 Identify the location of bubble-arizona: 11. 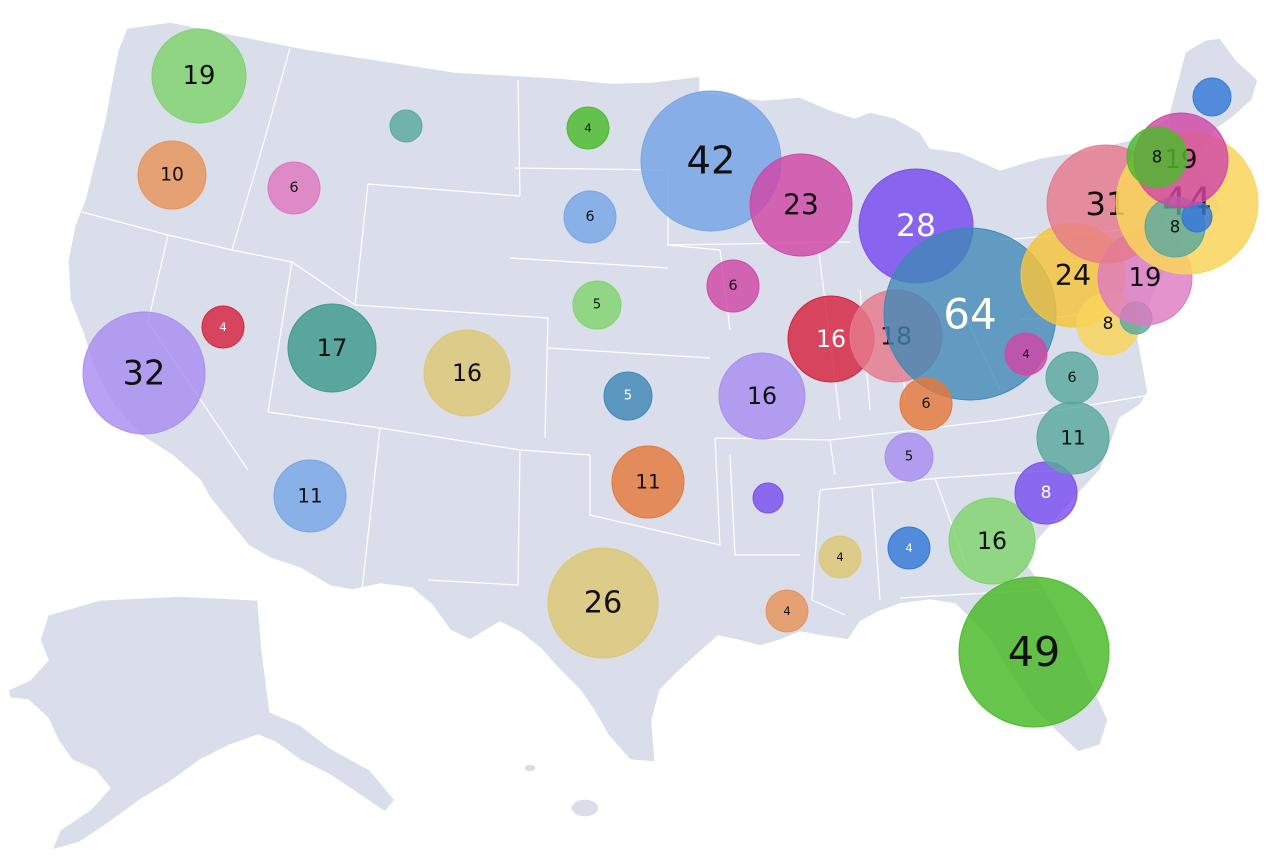
(310, 496).